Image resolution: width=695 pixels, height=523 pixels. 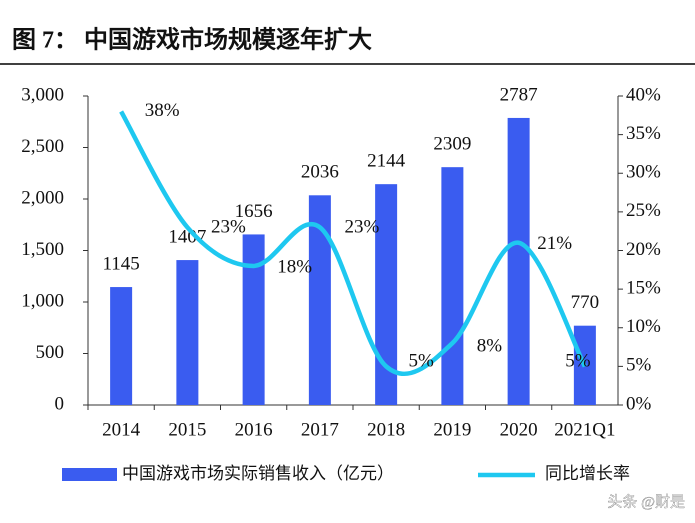 I want to click on bar-label: 2144, so click(x=386, y=161).